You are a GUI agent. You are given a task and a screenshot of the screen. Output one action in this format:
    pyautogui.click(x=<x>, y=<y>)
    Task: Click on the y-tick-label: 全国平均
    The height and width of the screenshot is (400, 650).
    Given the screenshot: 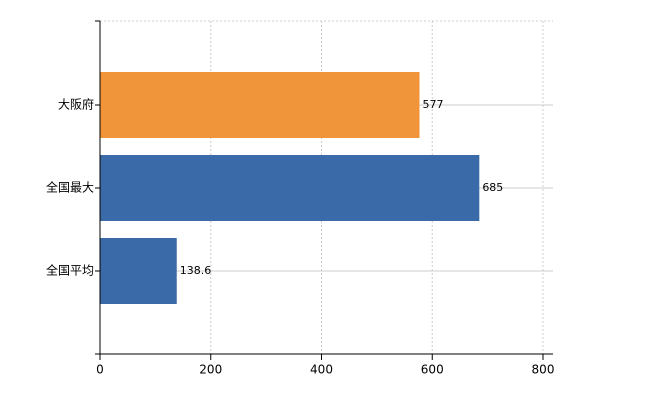 What is the action you would take?
    pyautogui.click(x=70, y=270)
    